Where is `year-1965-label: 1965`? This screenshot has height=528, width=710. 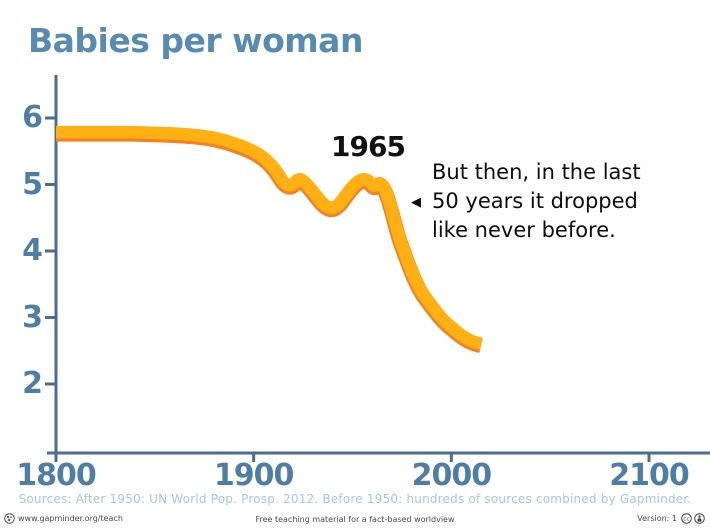
year-1965-label: 1965 is located at coordinates (368, 146).